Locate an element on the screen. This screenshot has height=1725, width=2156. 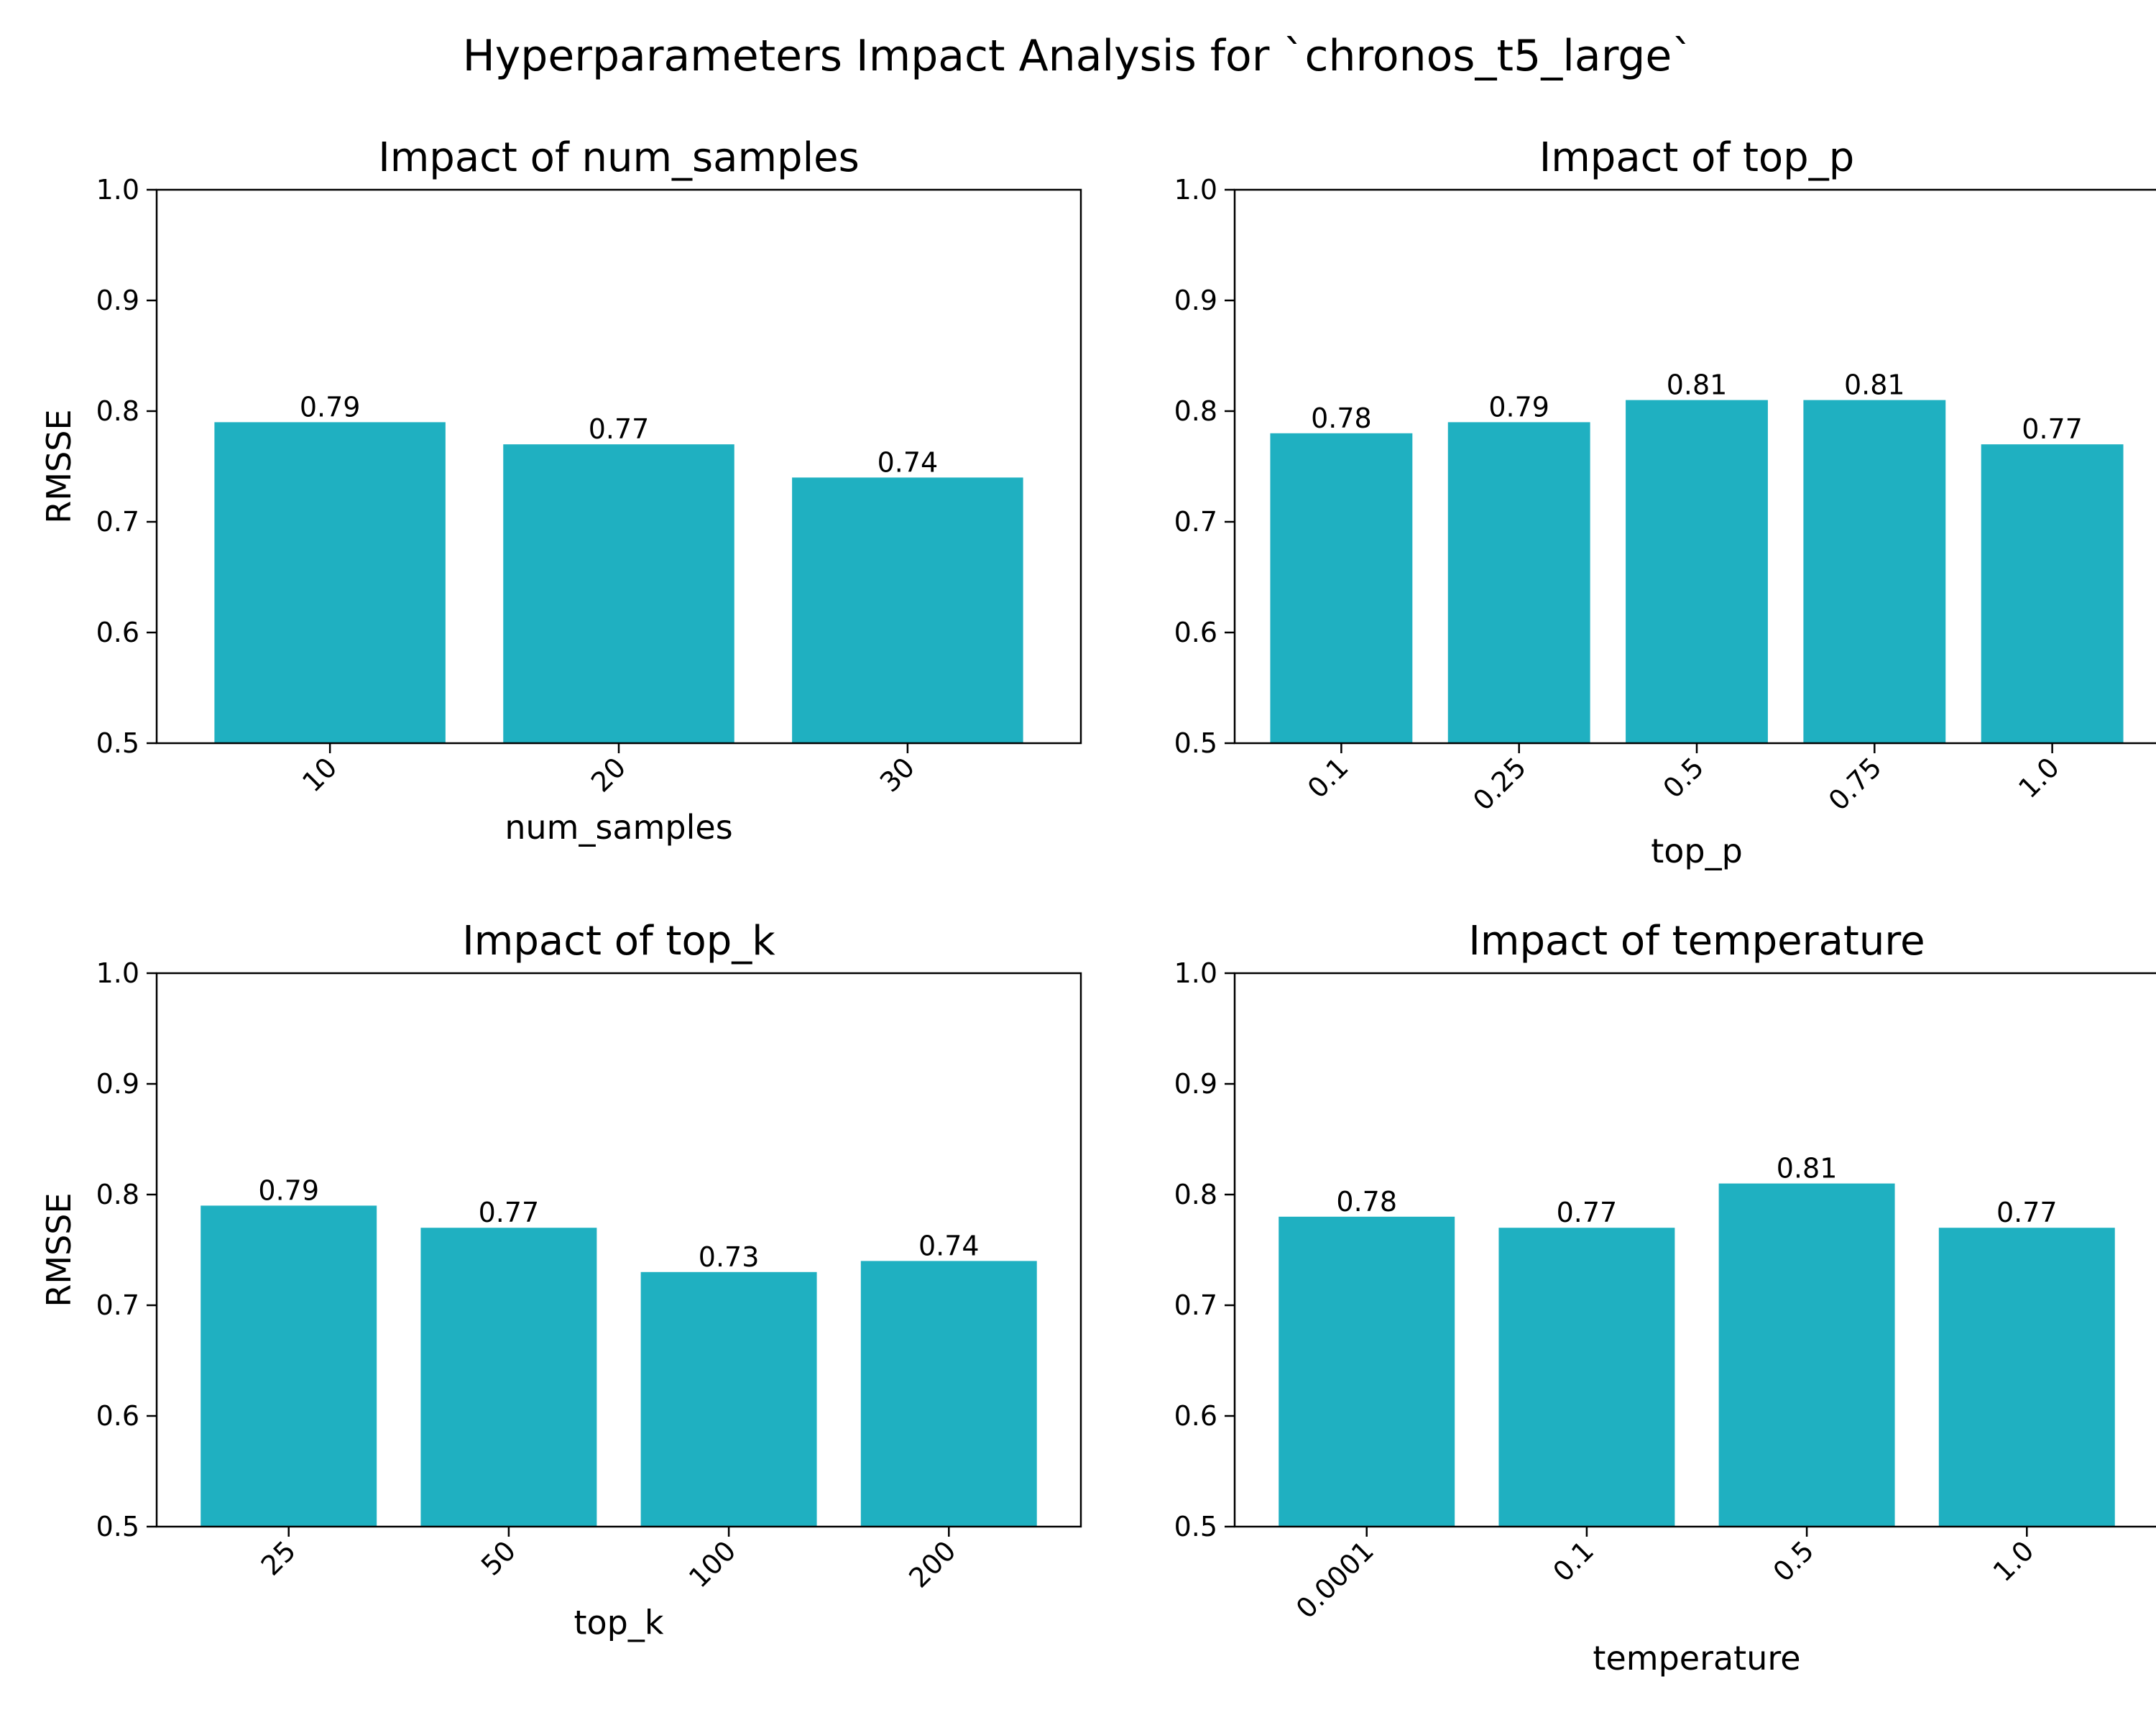
x-tick-label: 100 is located at coordinates (713, 1564).